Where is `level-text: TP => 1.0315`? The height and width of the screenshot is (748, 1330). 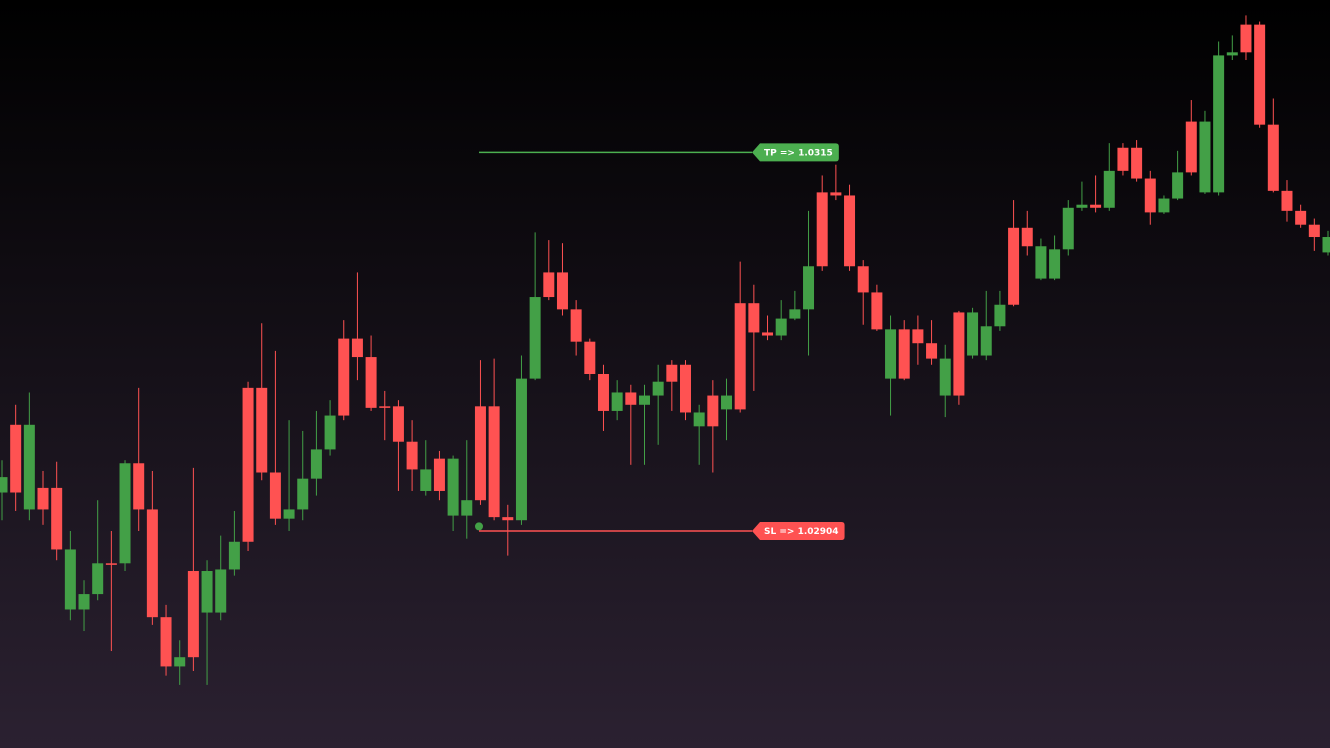
level-text: TP => 1.0315 is located at coordinates (798, 153).